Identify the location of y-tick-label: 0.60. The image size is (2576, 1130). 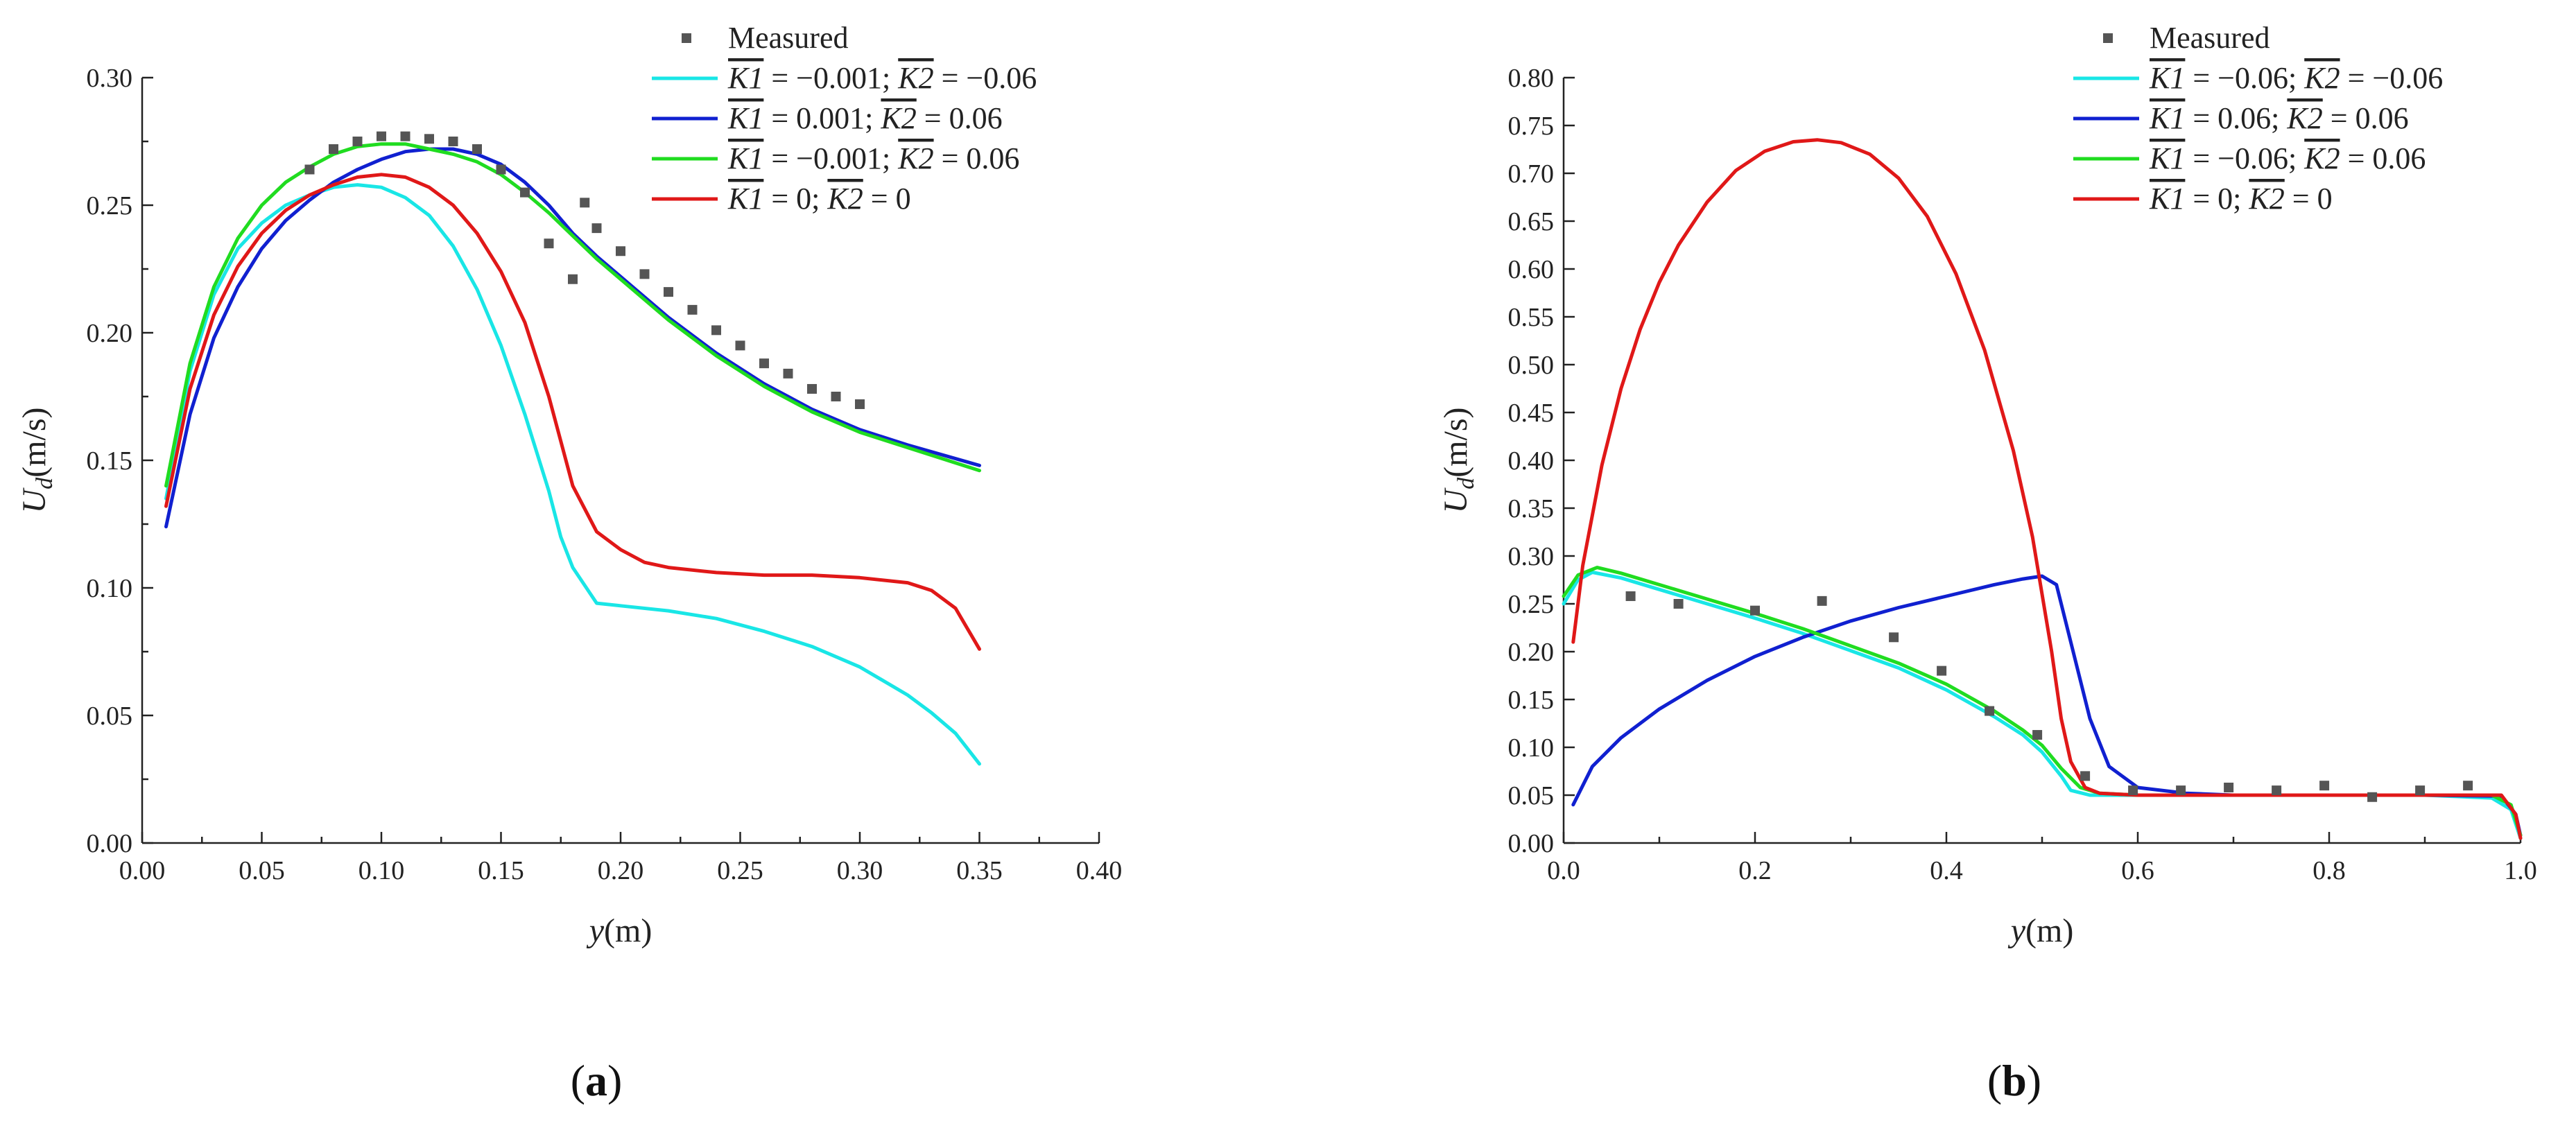
(1531, 269).